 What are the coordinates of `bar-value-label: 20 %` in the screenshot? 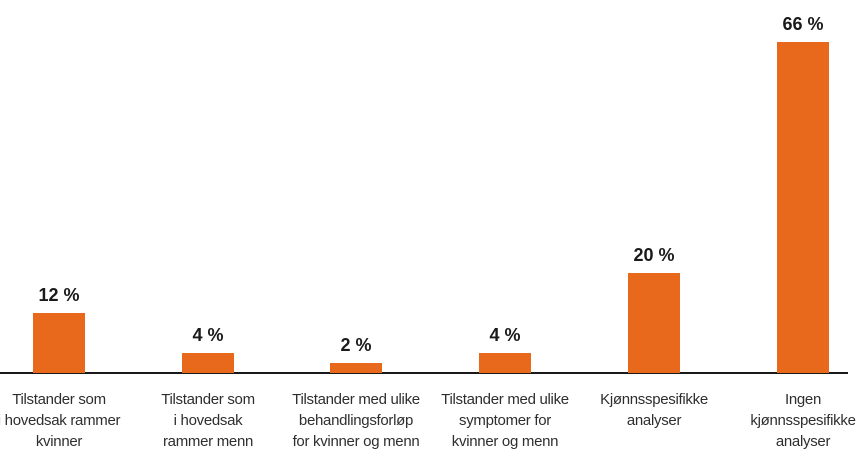 It's located at (654, 255).